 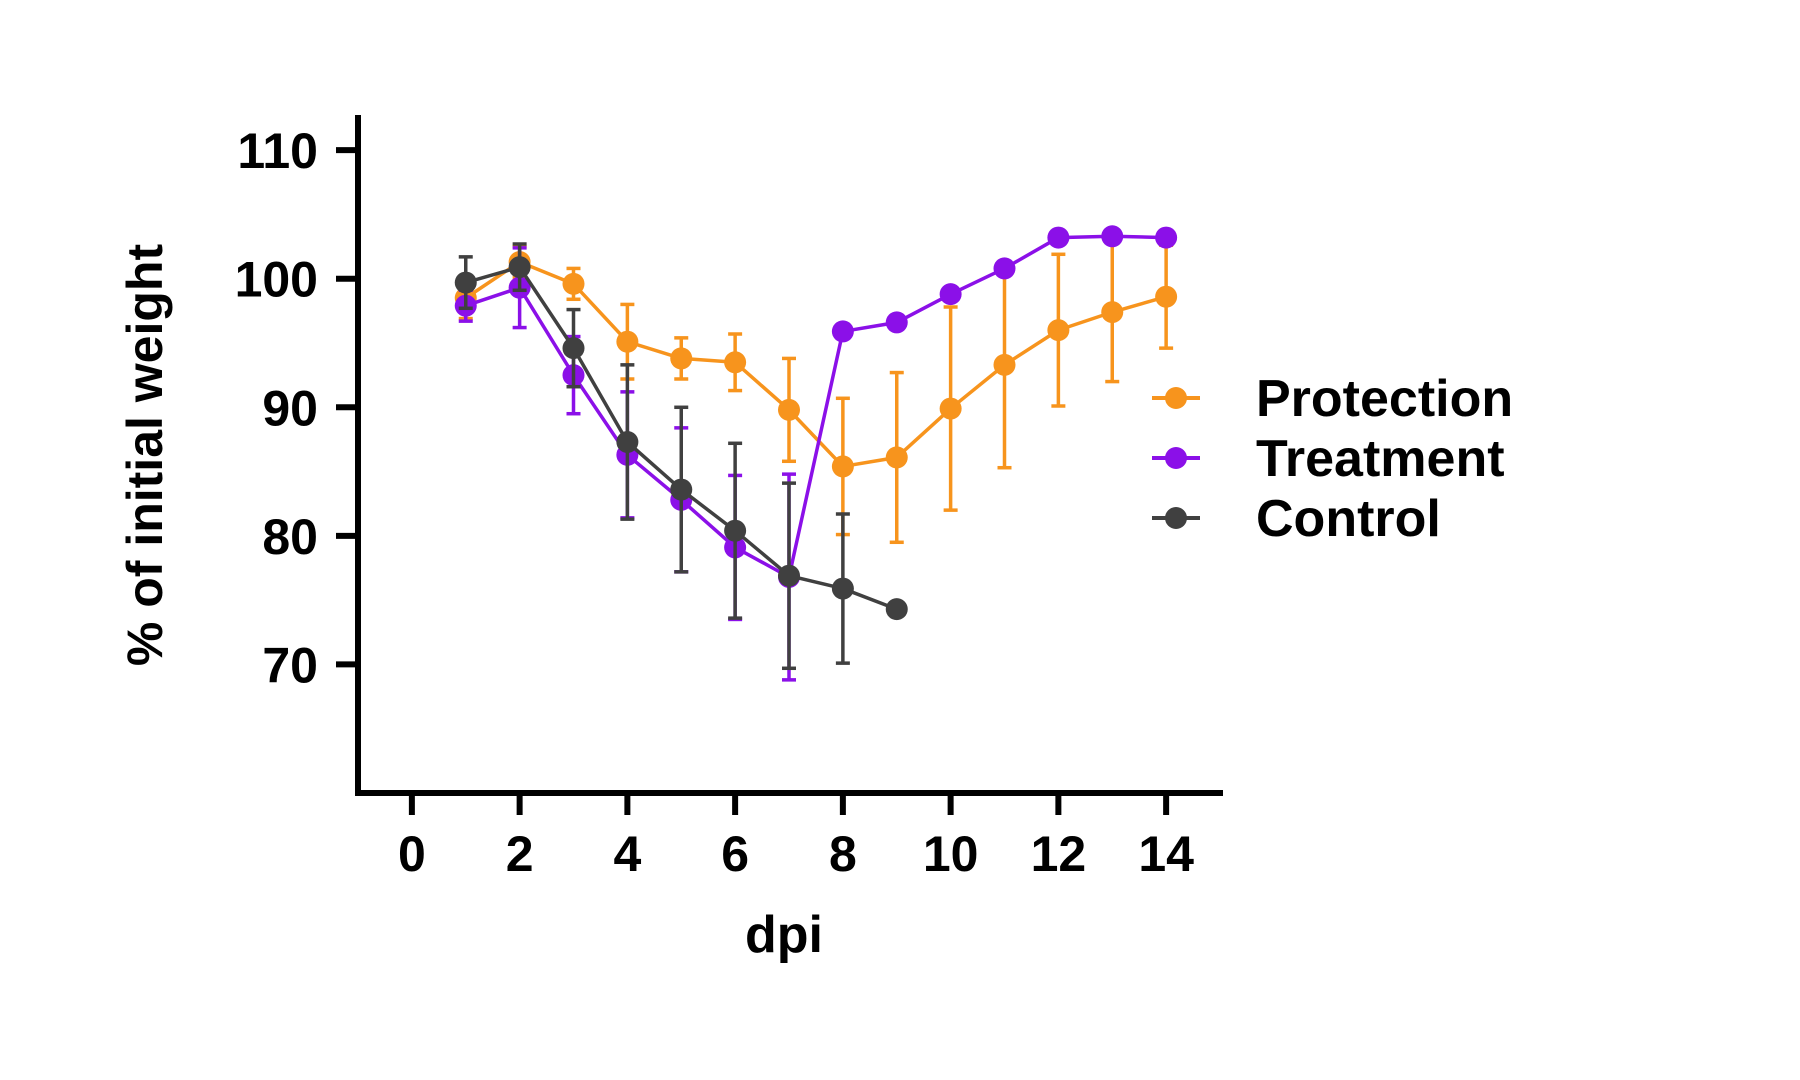 What do you see at coordinates (1348, 519) in the screenshot?
I see `legend-label: Control` at bounding box center [1348, 519].